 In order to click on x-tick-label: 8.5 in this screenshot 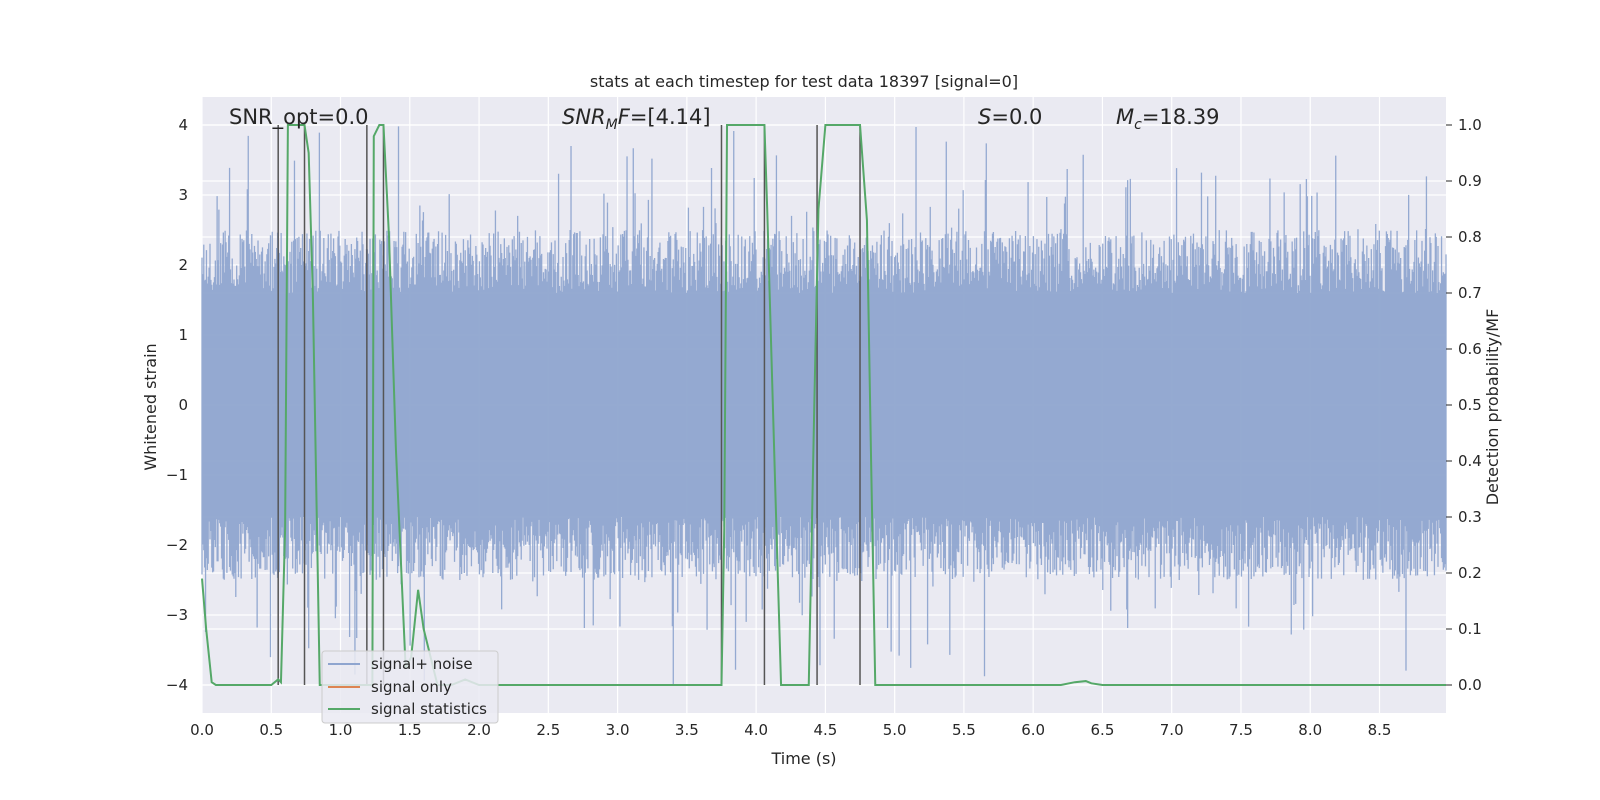, I will do `click(1380, 730)`.